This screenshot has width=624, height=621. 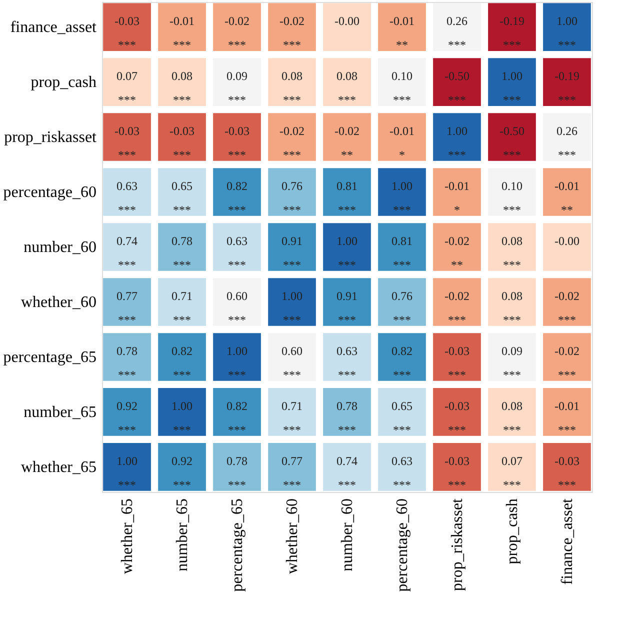 What do you see at coordinates (347, 535) in the screenshot?
I see `x-tick-label: number_60` at bounding box center [347, 535].